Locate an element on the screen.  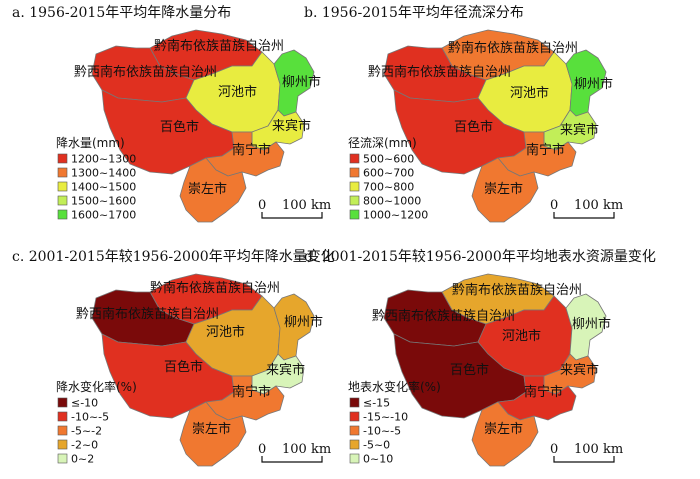
panel-d-legend-label: -5~0 is located at coordinates (376, 445).